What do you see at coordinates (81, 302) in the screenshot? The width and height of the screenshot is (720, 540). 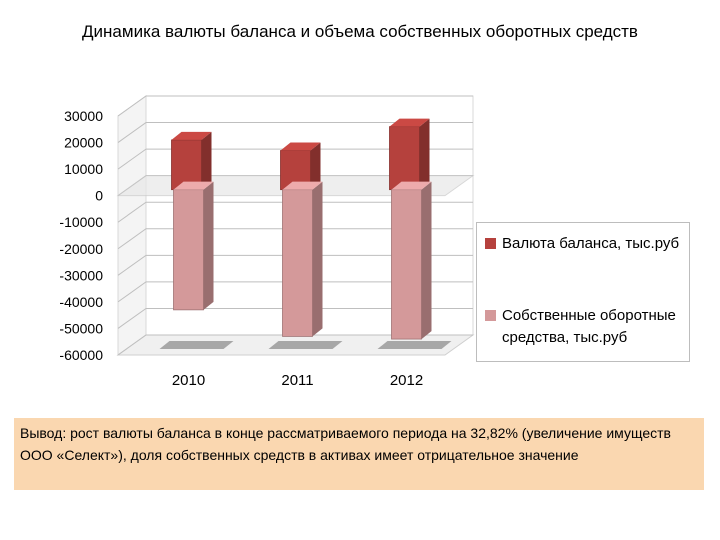 I see `y-tick-label: -40000` at bounding box center [81, 302].